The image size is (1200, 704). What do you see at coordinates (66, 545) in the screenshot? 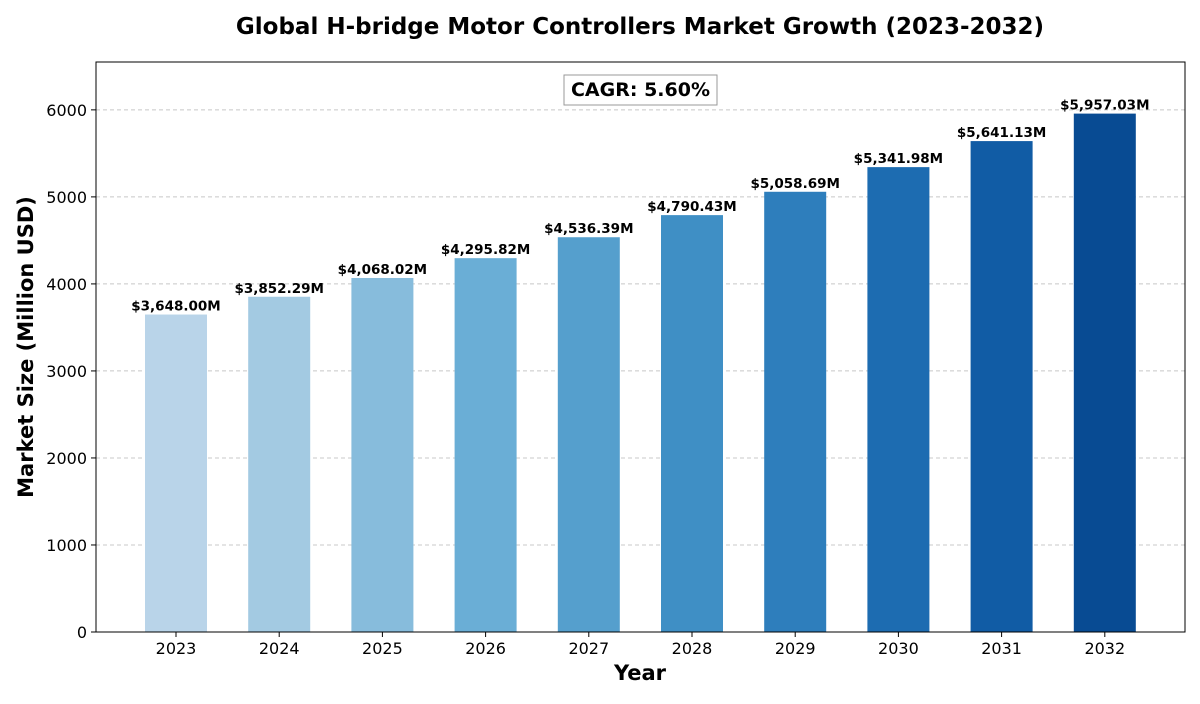
I see `y-tick-label: 1000` at bounding box center [66, 545].